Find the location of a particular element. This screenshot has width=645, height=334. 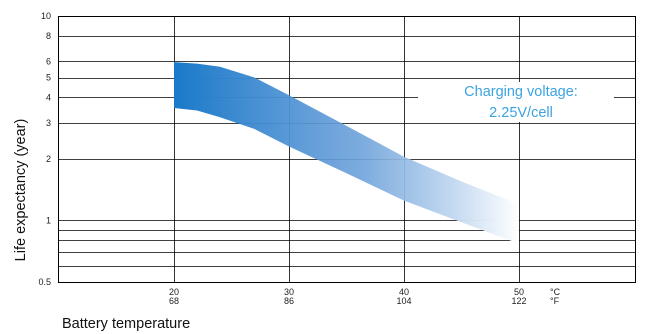

annotation-line-2: 2.25V/cell is located at coordinates (521, 113).